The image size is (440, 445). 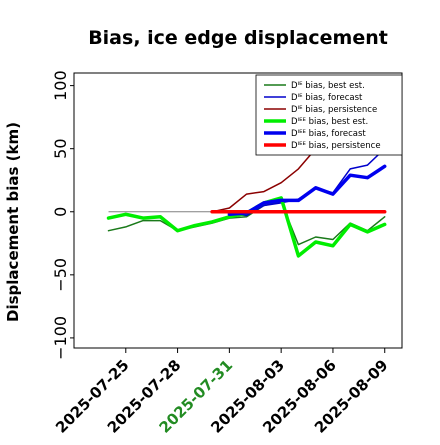 What do you see at coordinates (60, 275) in the screenshot?
I see `y-tick-label: −50` at bounding box center [60, 275].